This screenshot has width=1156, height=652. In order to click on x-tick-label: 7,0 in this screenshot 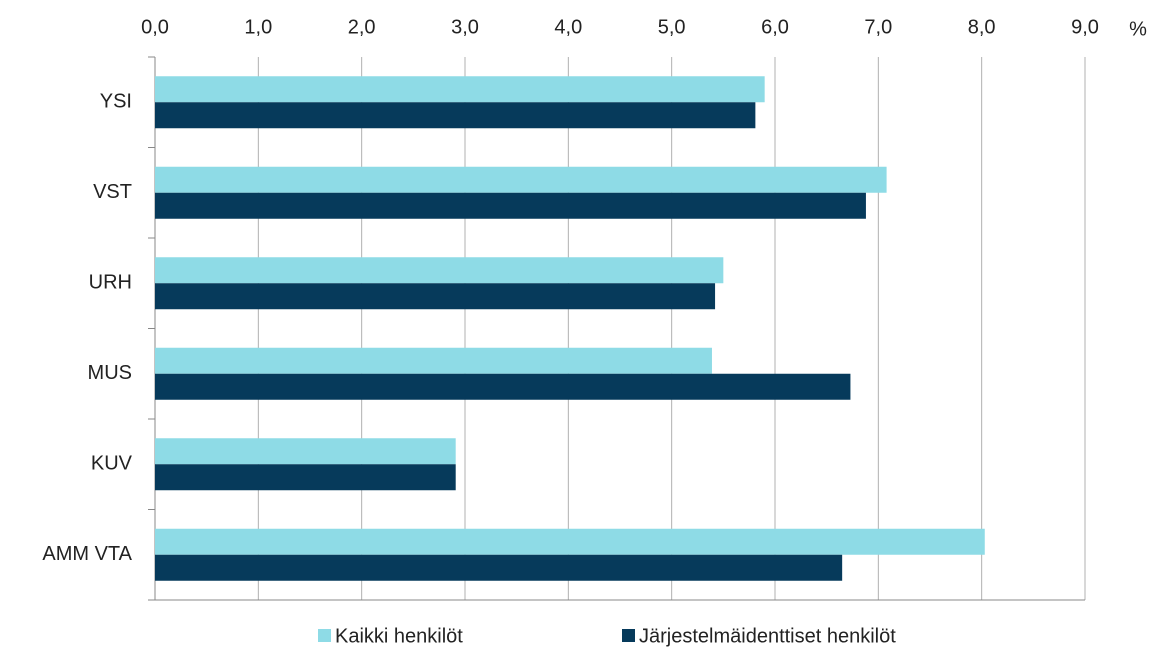, I will do `click(878, 27)`.